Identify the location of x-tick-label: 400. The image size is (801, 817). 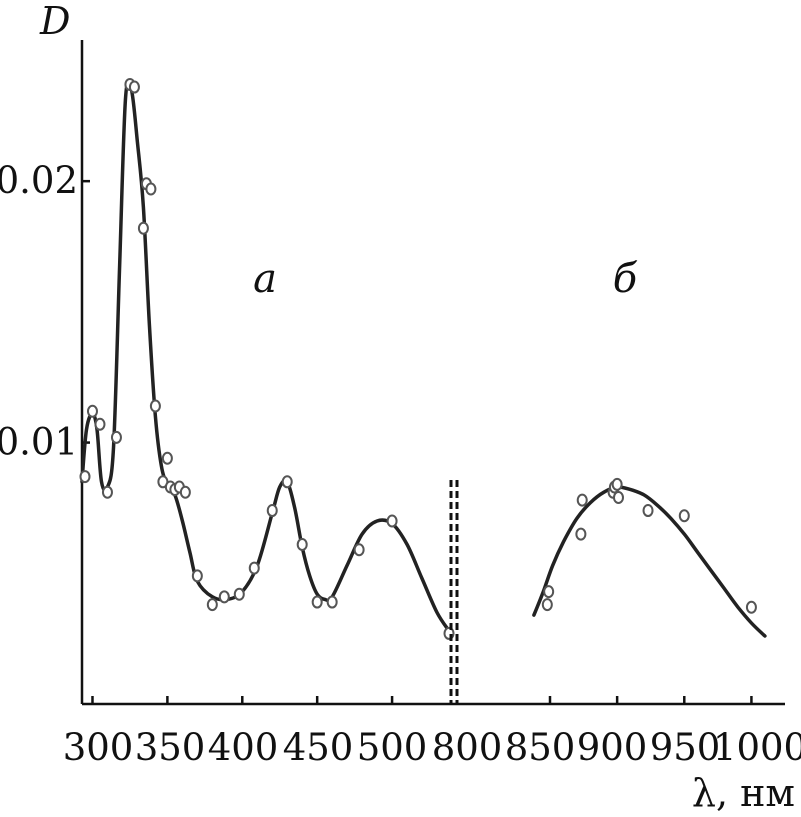
(243, 747).